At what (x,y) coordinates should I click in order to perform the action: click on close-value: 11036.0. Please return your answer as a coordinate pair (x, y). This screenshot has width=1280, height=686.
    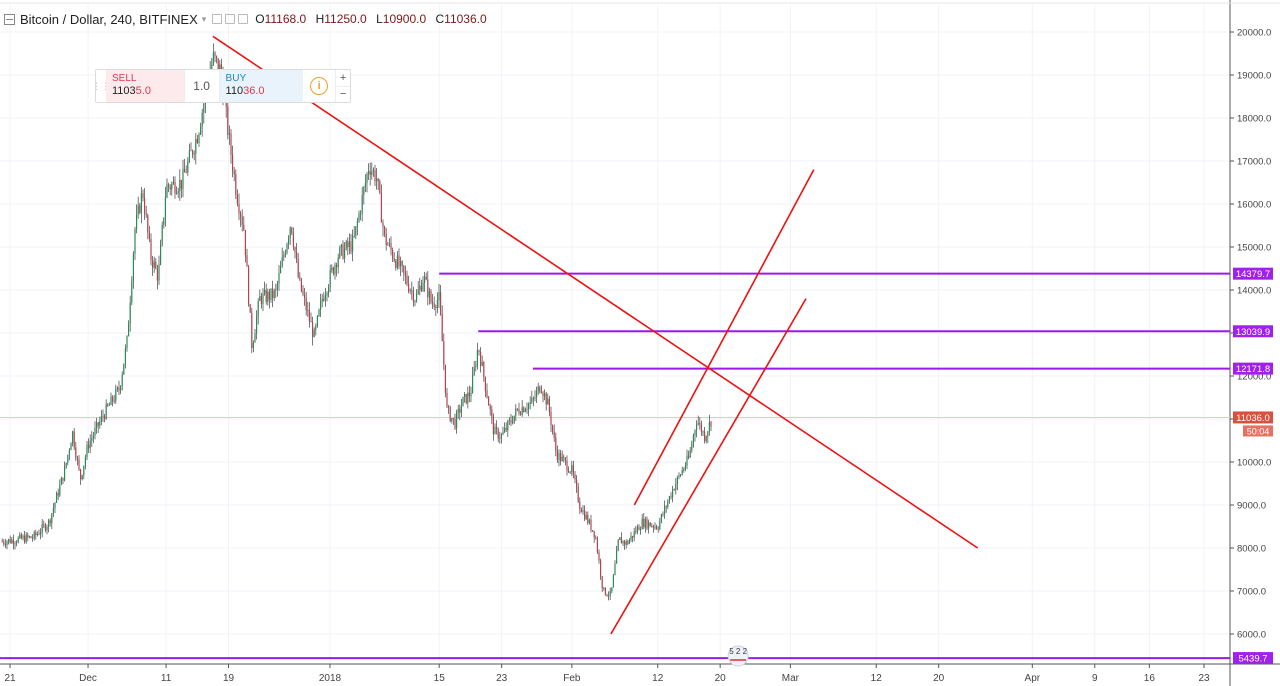
    Looking at the image, I should click on (465, 19).